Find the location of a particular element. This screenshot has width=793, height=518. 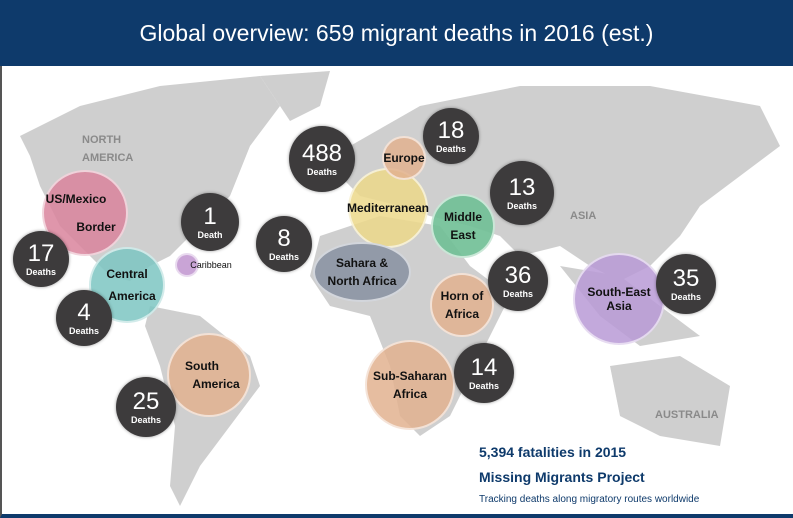

region-sub-saharan-africa: Sub-Saharan Africa is located at coordinates (410, 385).